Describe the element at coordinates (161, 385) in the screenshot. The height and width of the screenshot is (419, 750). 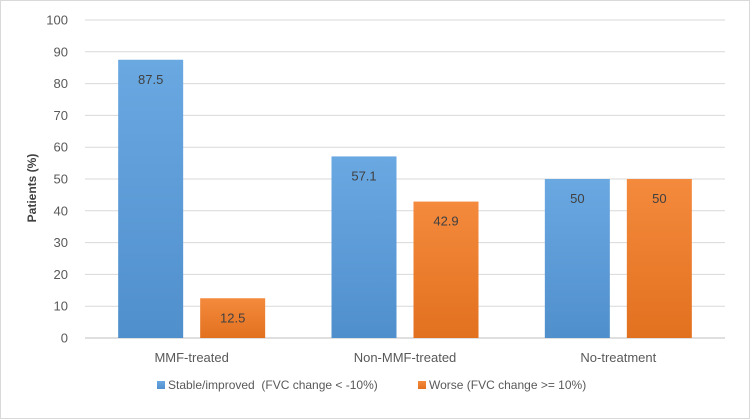
I see `legend-swatch-stable` at that location.